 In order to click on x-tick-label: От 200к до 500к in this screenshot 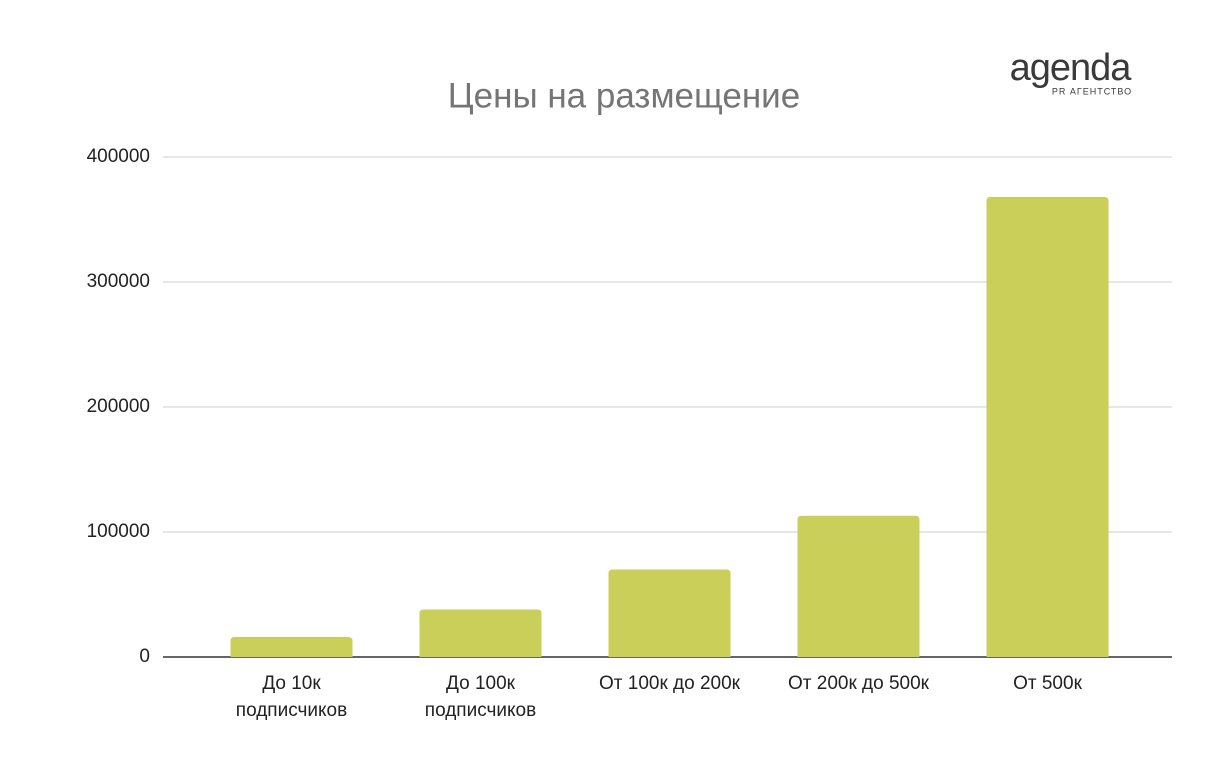, I will do `click(859, 683)`.